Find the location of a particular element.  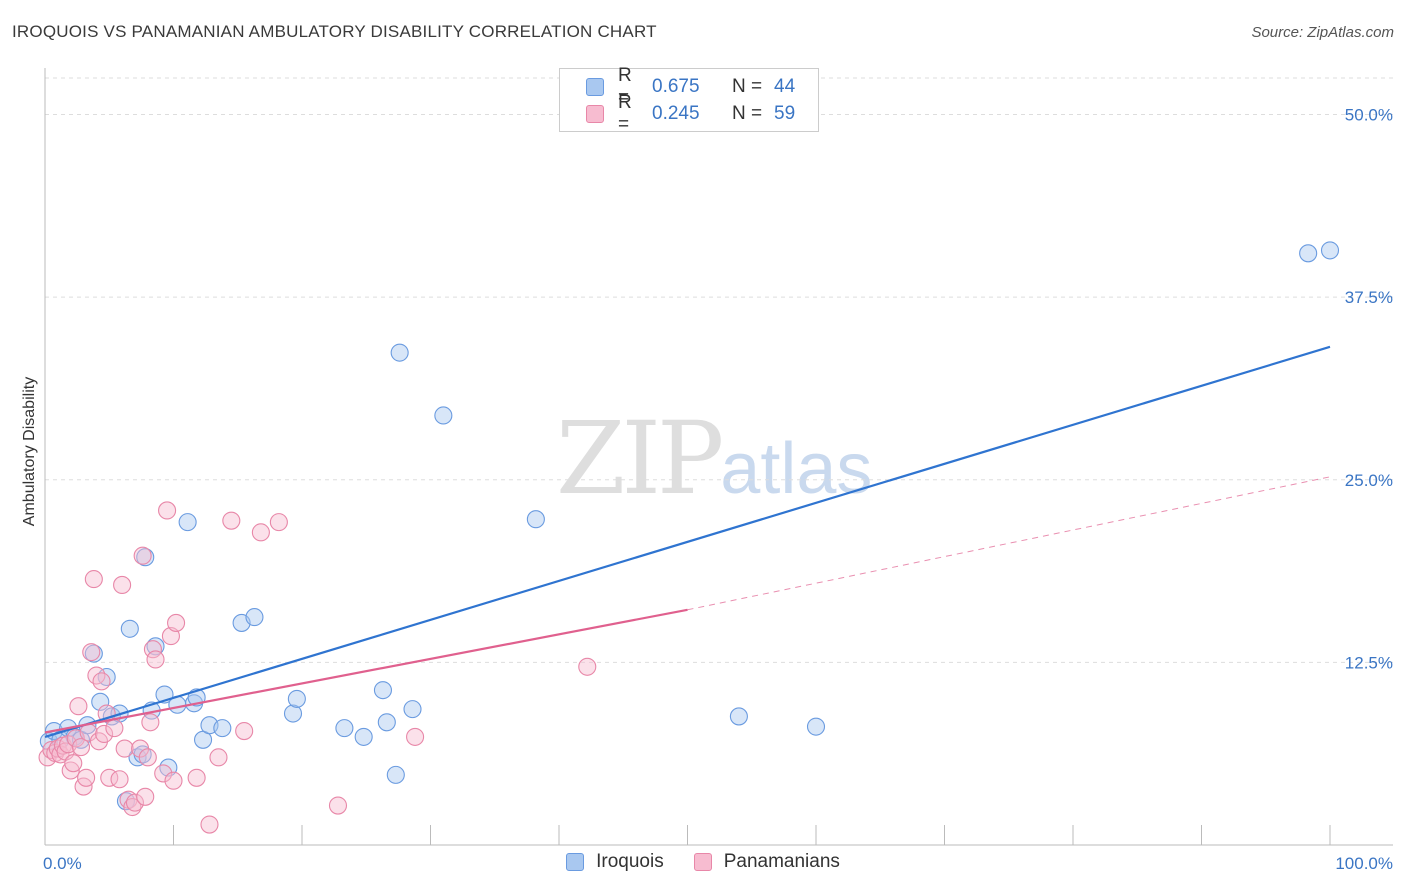

watermark: ZIPatlas is located at coordinates (714, 458).